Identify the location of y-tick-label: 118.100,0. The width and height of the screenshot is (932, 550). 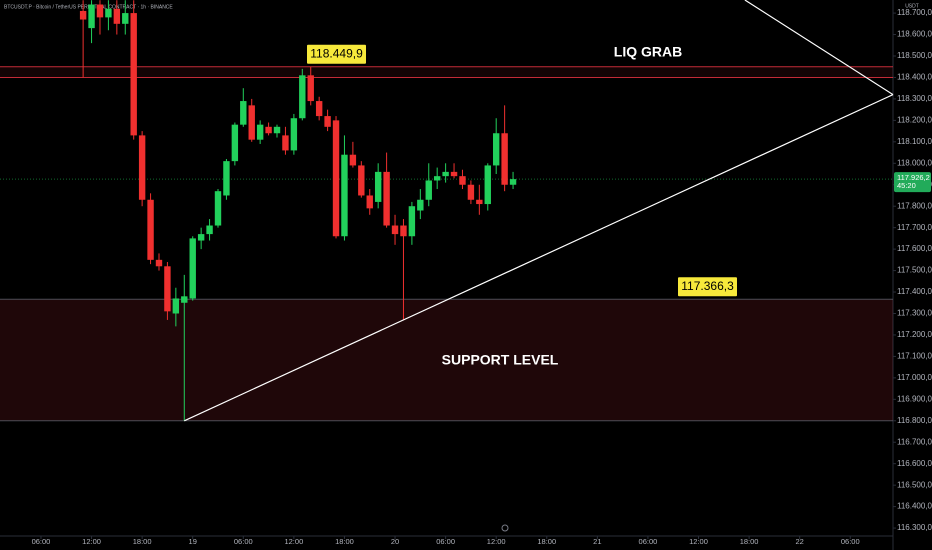
(914, 141).